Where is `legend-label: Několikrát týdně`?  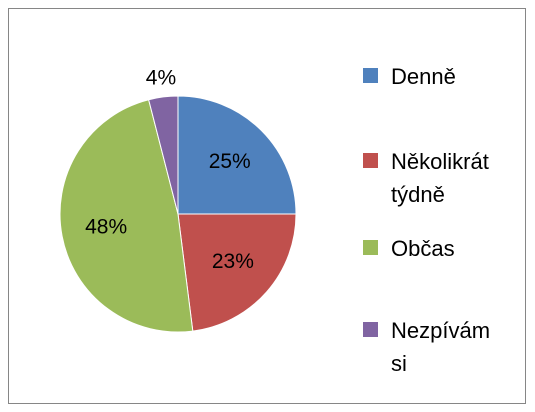 legend-label: Několikrát týdně is located at coordinates (440, 178).